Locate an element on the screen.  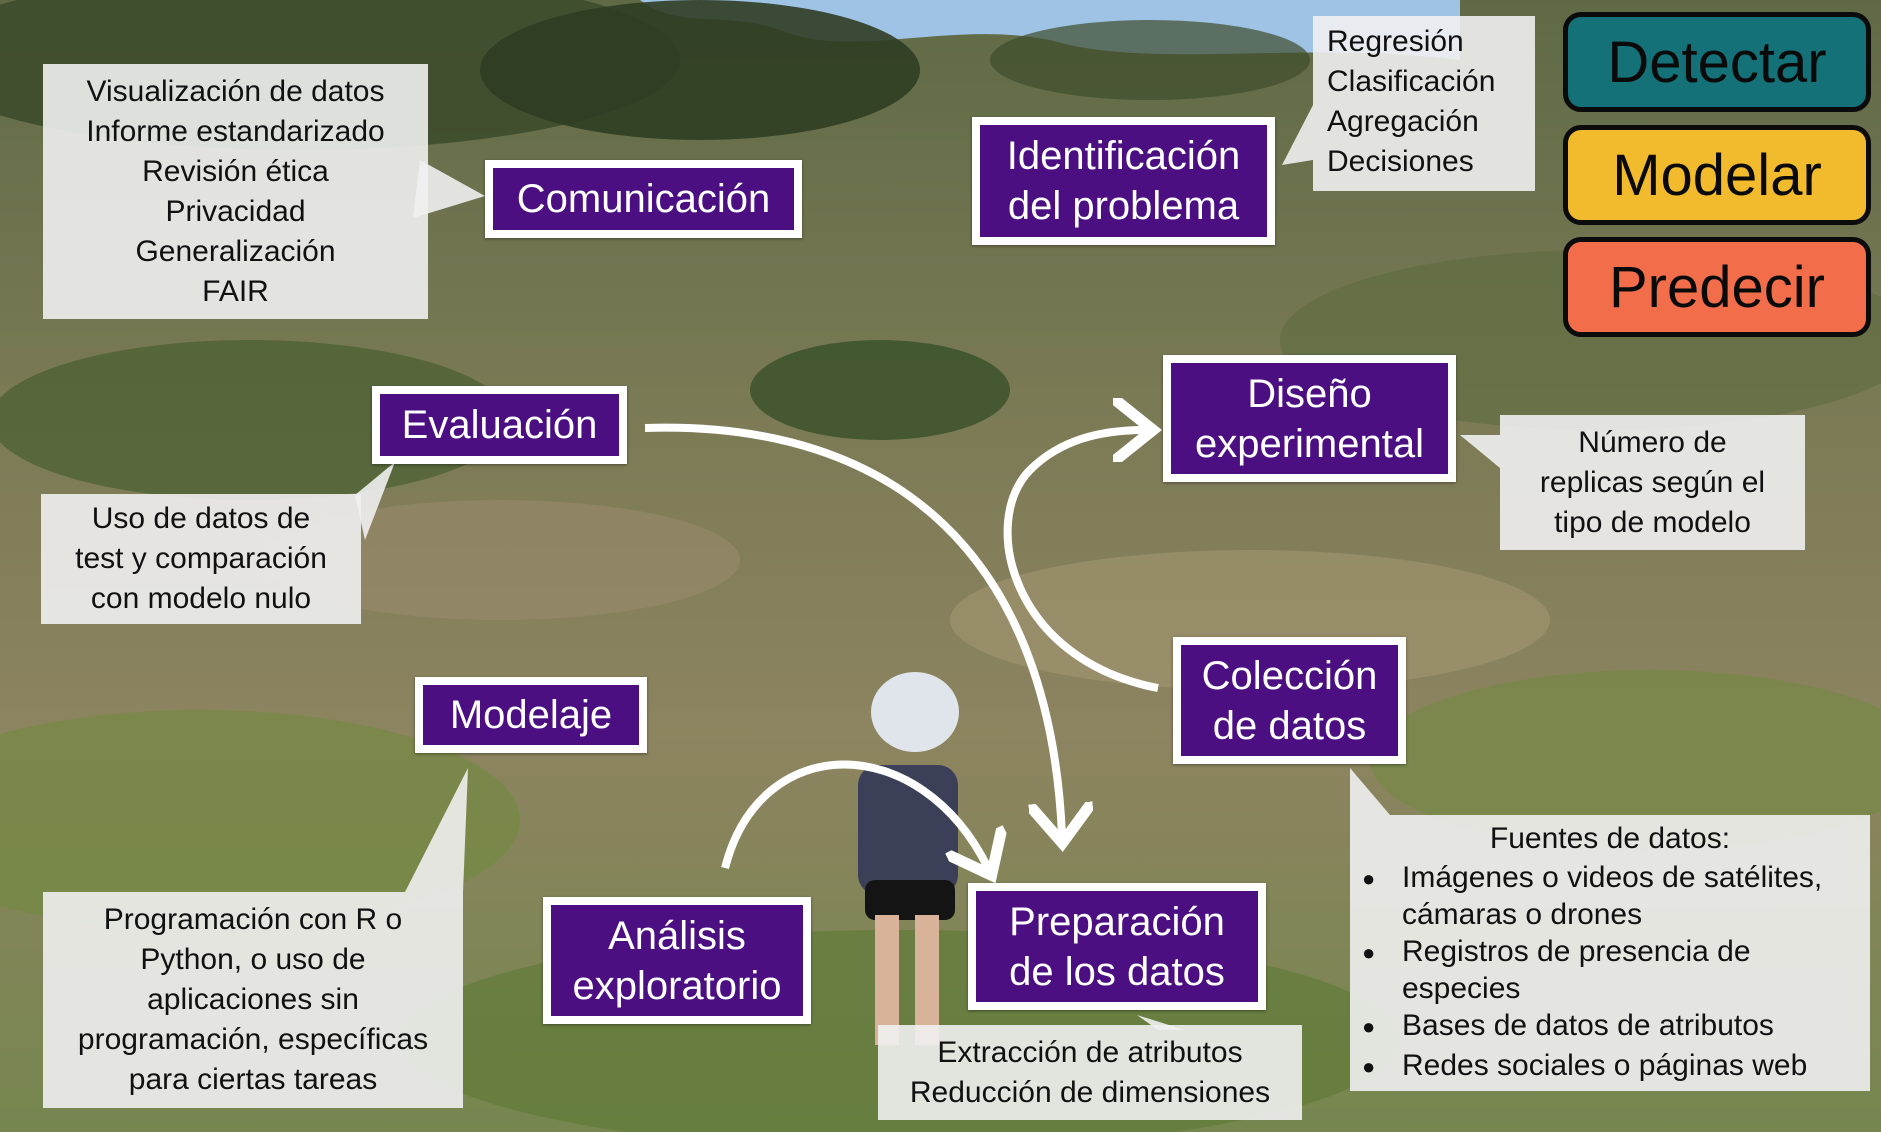
legend-predecir: Predecir is located at coordinates (1717, 287).